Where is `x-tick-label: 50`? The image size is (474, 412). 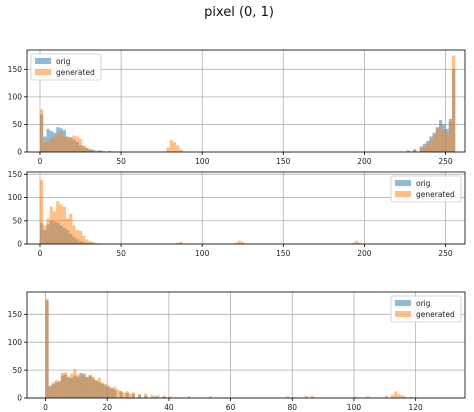 x-tick-label: 50 is located at coordinates (121, 161).